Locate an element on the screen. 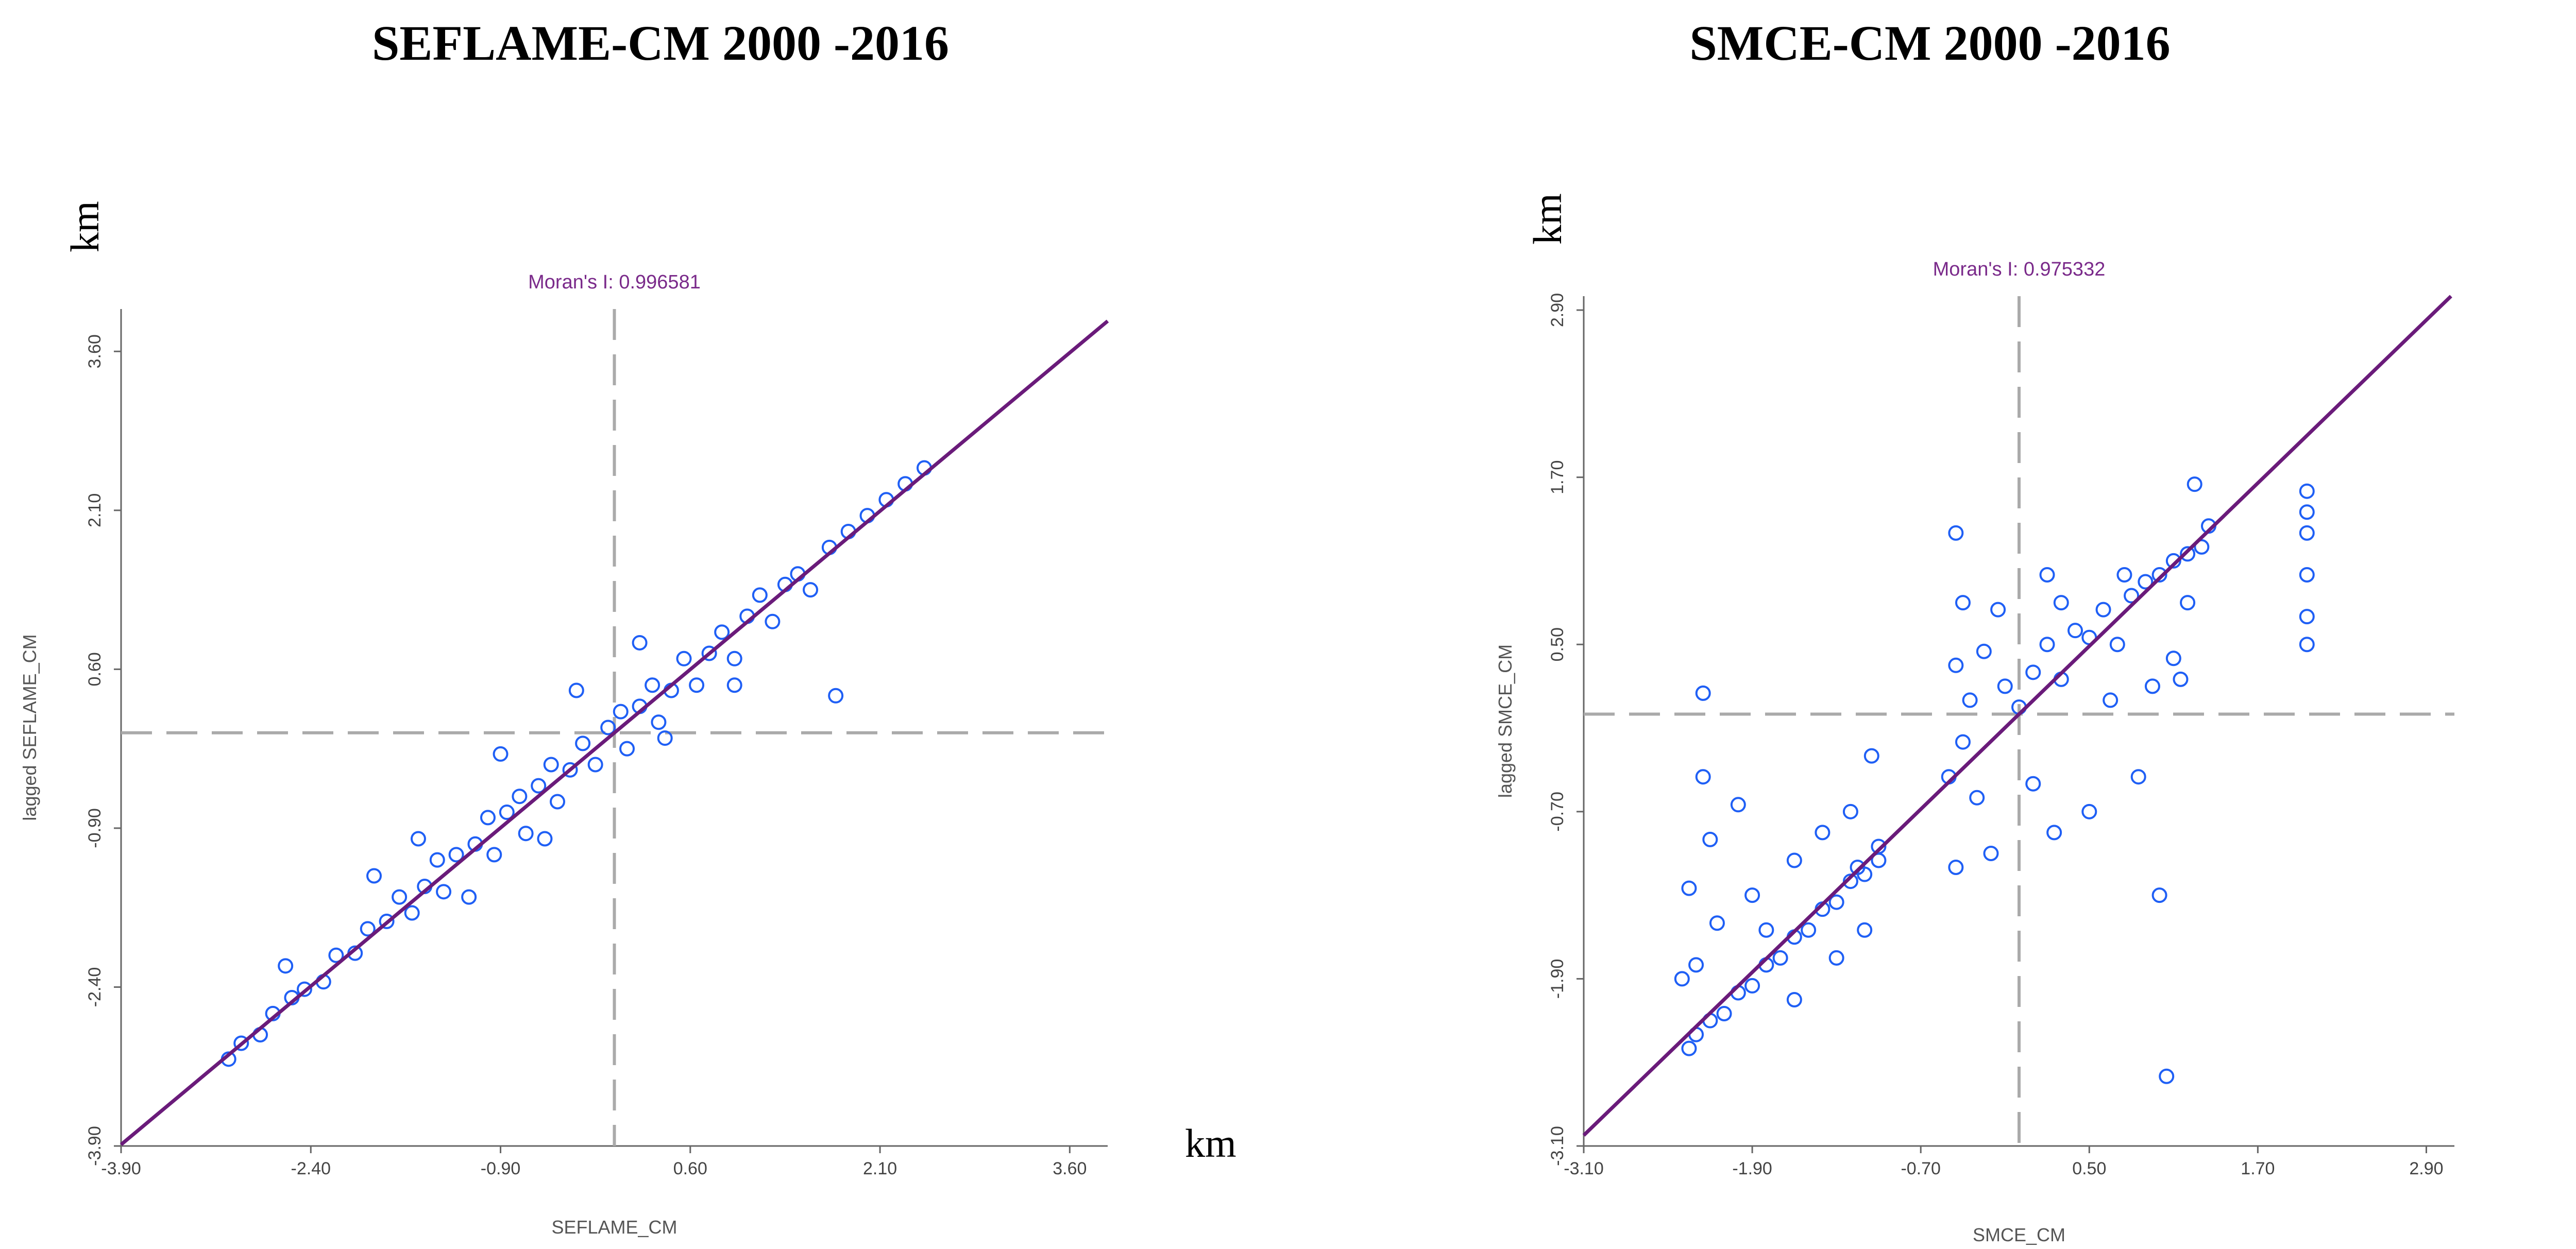  x-tick-label: 1.70 is located at coordinates (2258, 1168).